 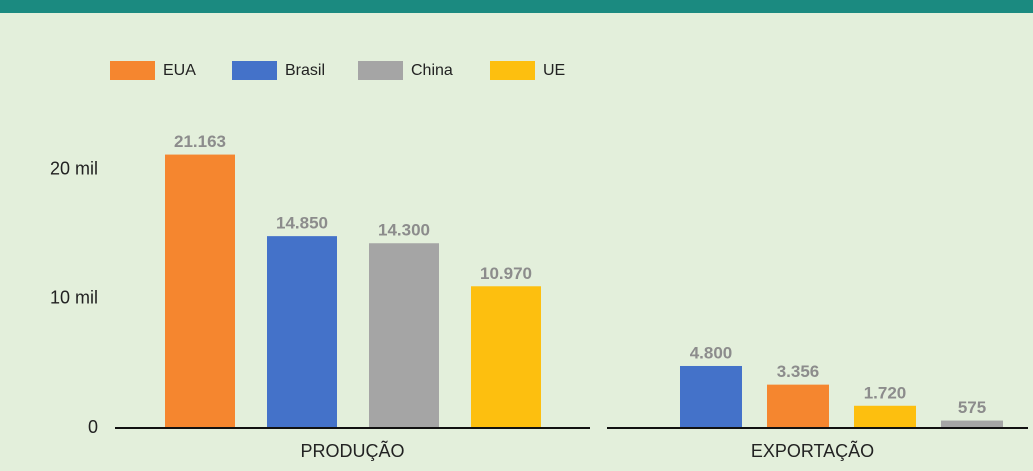 I want to click on value-label: 575, so click(x=972, y=407).